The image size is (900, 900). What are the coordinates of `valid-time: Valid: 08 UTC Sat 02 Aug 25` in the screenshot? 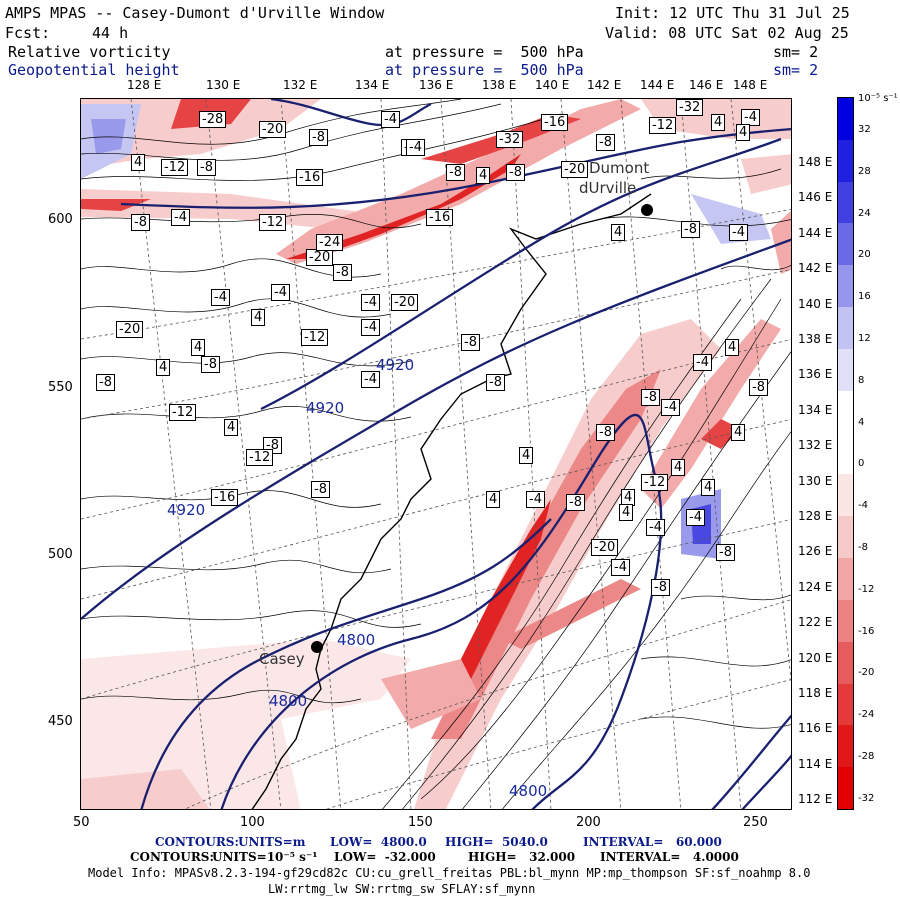 It's located at (727, 33).